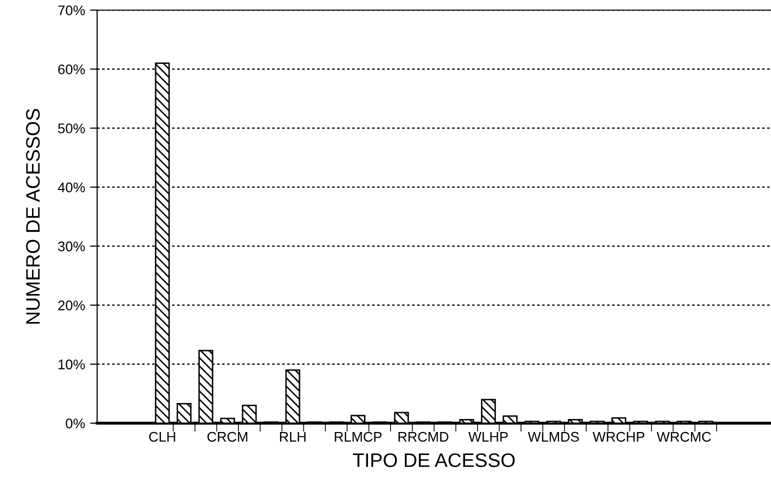 This screenshot has width=771, height=482. Describe the element at coordinates (488, 437) in the screenshot. I see `x-tick-label: WLHP` at that location.